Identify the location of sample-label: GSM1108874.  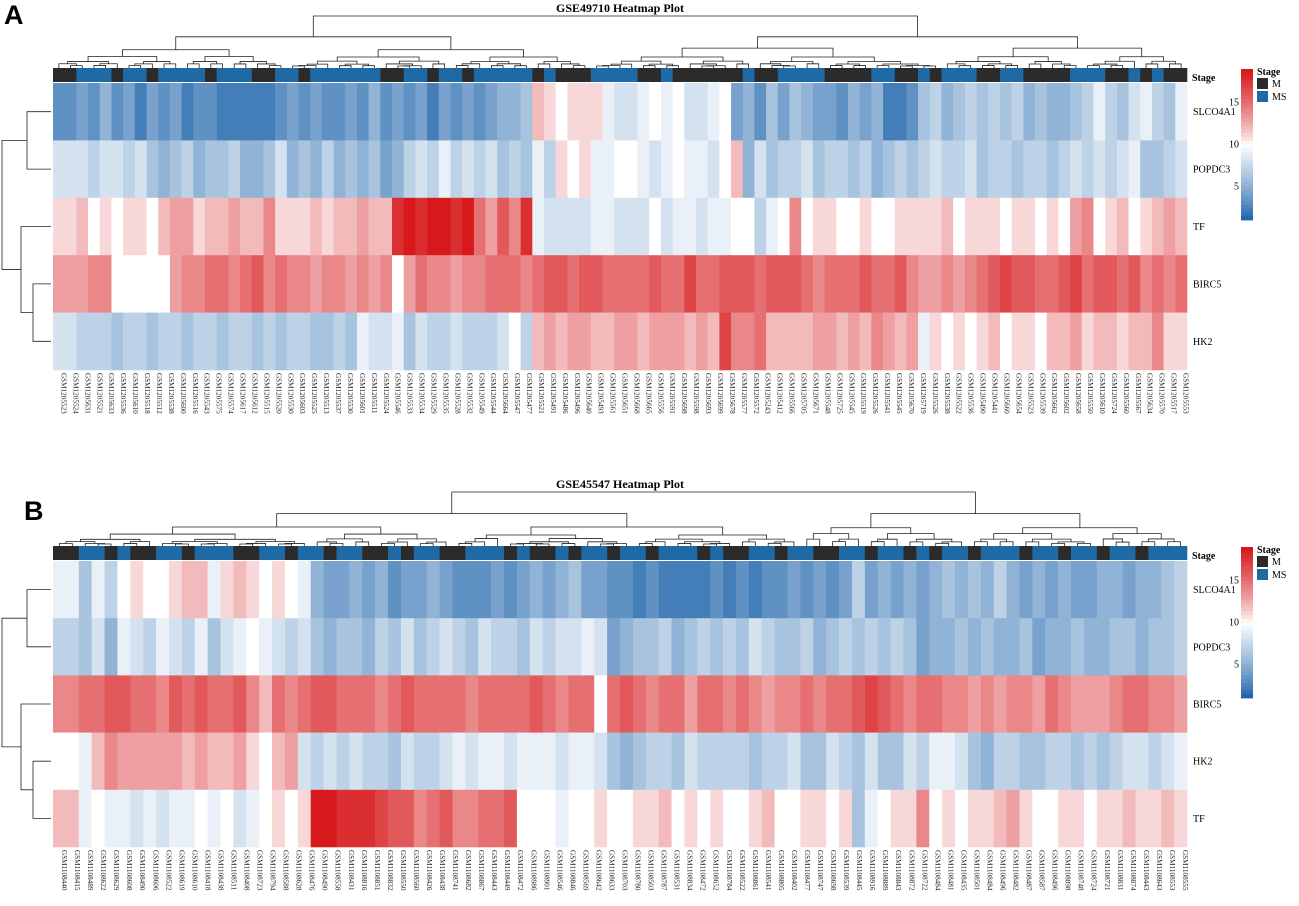
(1133, 870).